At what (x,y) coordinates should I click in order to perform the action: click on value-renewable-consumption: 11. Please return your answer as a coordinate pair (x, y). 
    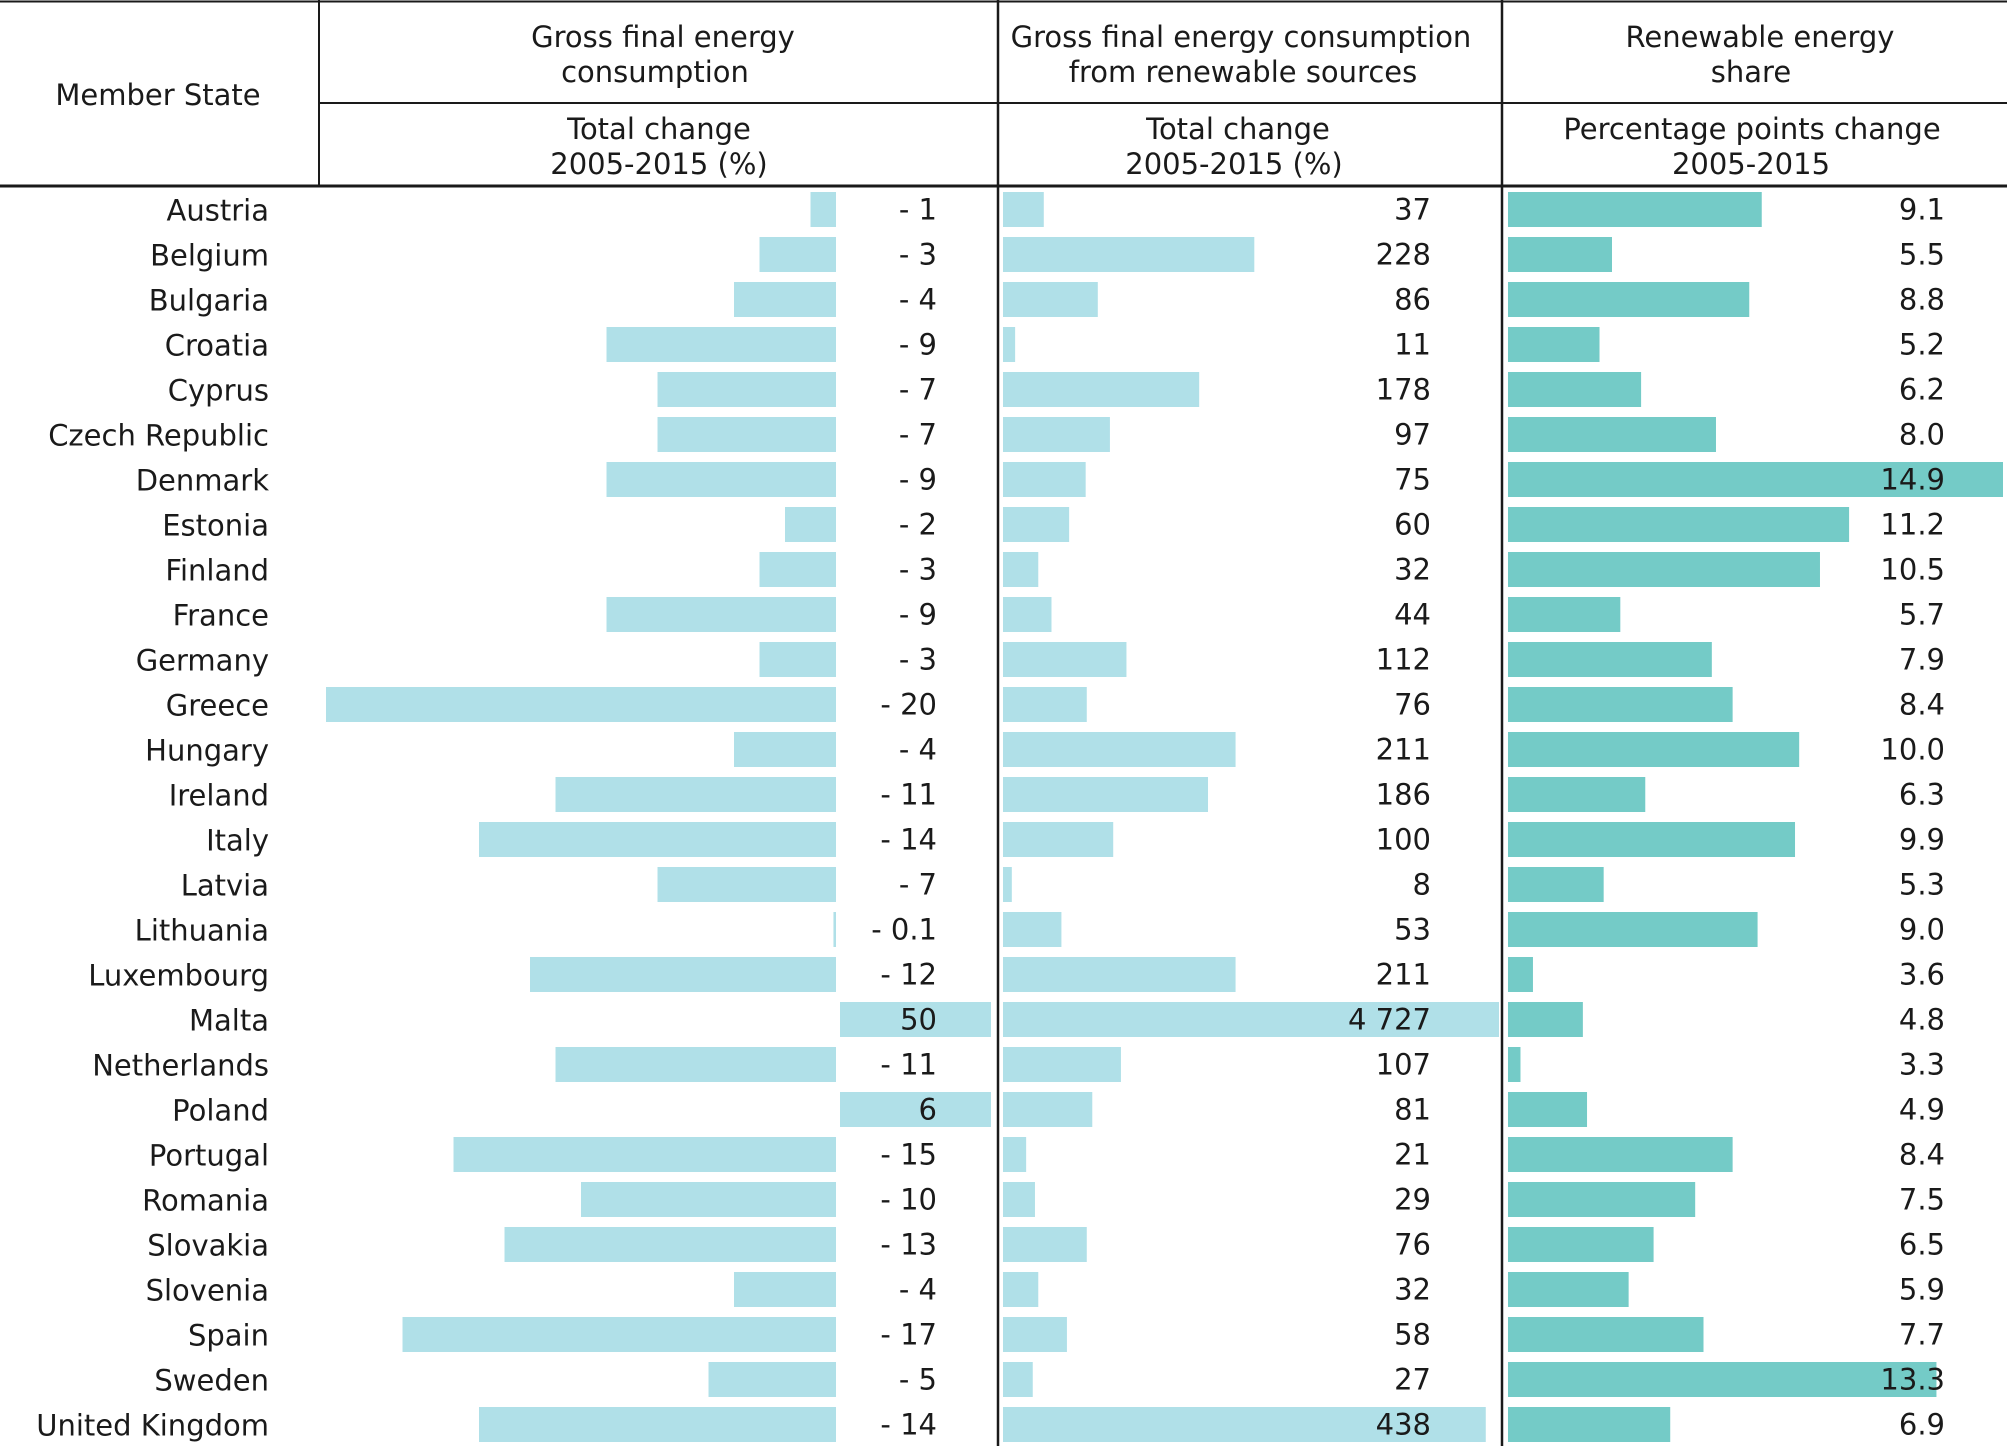
    Looking at the image, I should click on (1412, 345).